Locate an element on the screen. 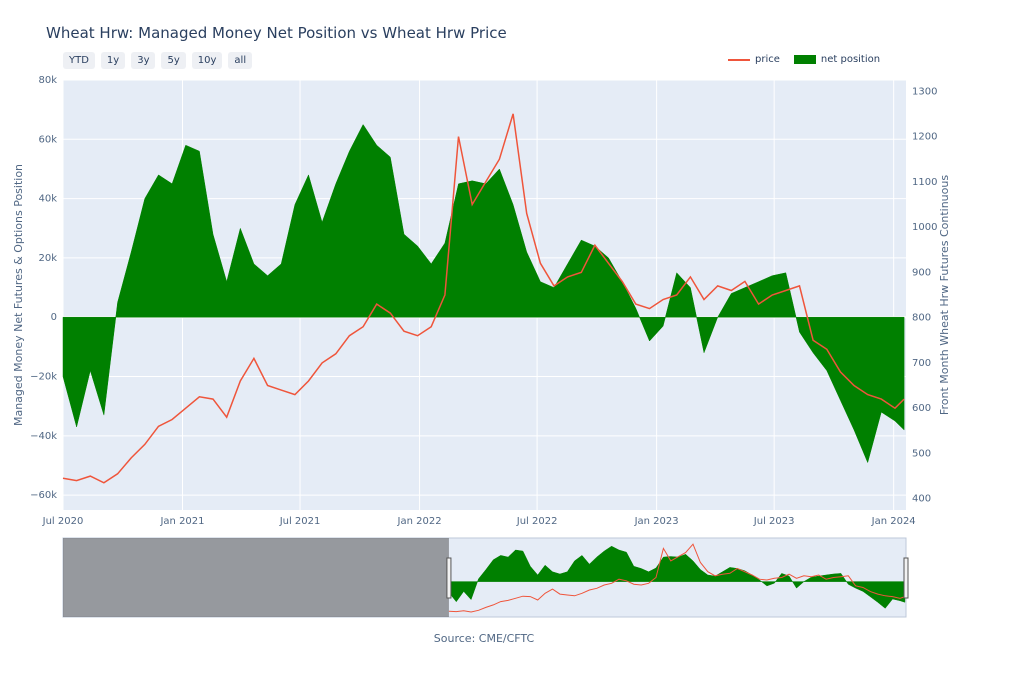 The height and width of the screenshot is (681, 1024). y-tick-label: 0 is located at coordinates (54, 317).